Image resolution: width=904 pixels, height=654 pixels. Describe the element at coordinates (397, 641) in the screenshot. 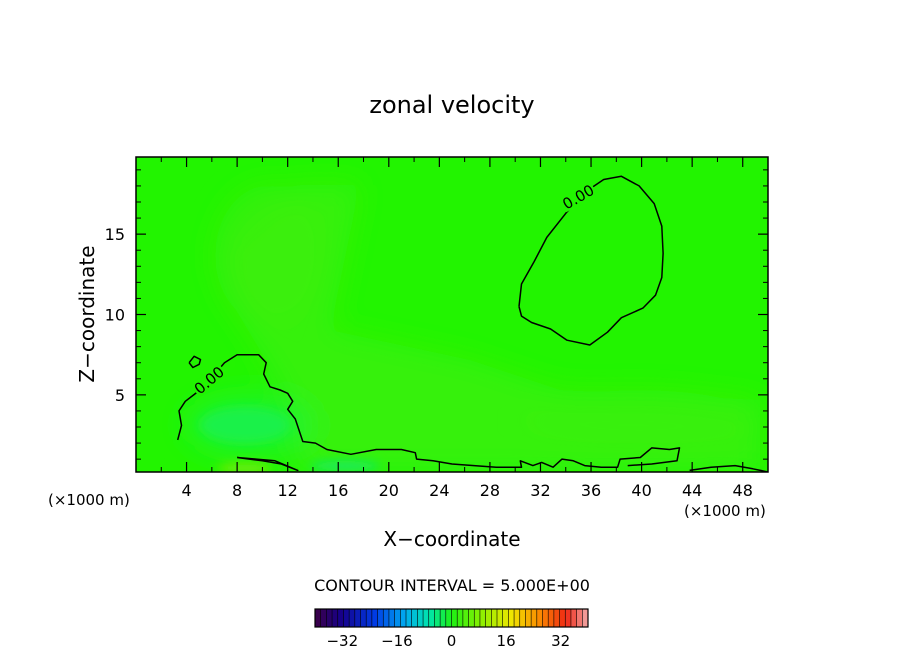

I see `colorbar-tick-label: −16` at that location.